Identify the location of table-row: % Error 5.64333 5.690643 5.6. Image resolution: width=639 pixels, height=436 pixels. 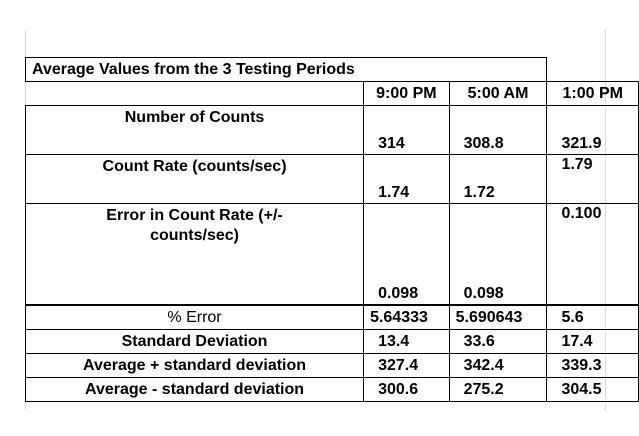
(331, 317).